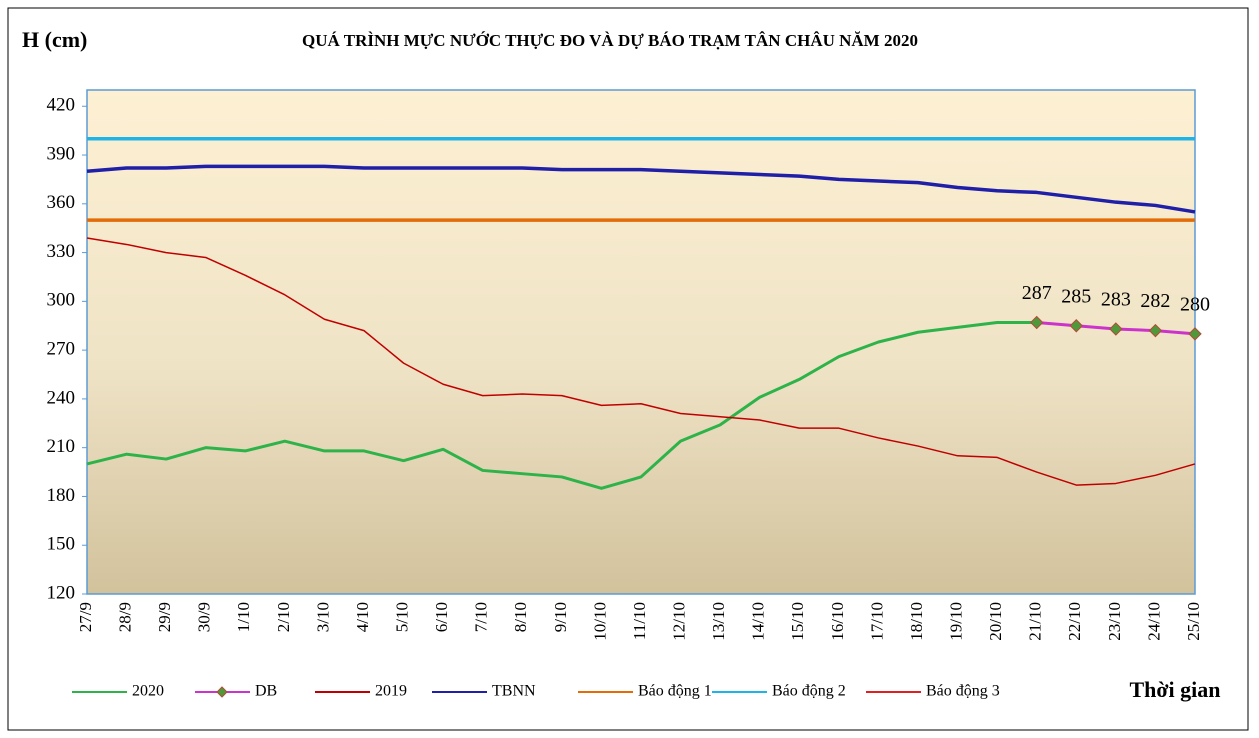 The image size is (1259, 738). I want to click on x-tick-label: 16/10, so click(837, 621).